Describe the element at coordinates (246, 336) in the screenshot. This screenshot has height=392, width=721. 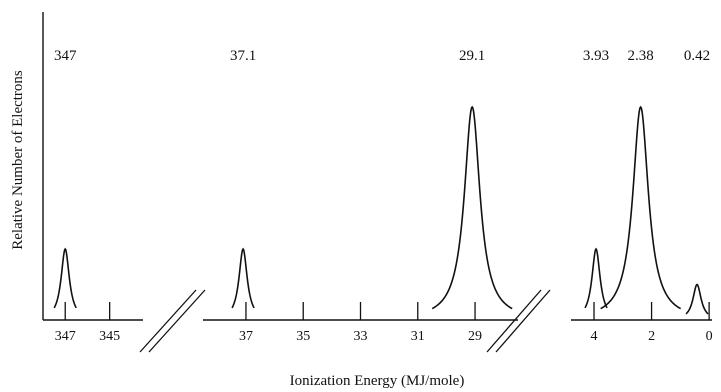
I see `x-tick-label-37: 37` at that location.